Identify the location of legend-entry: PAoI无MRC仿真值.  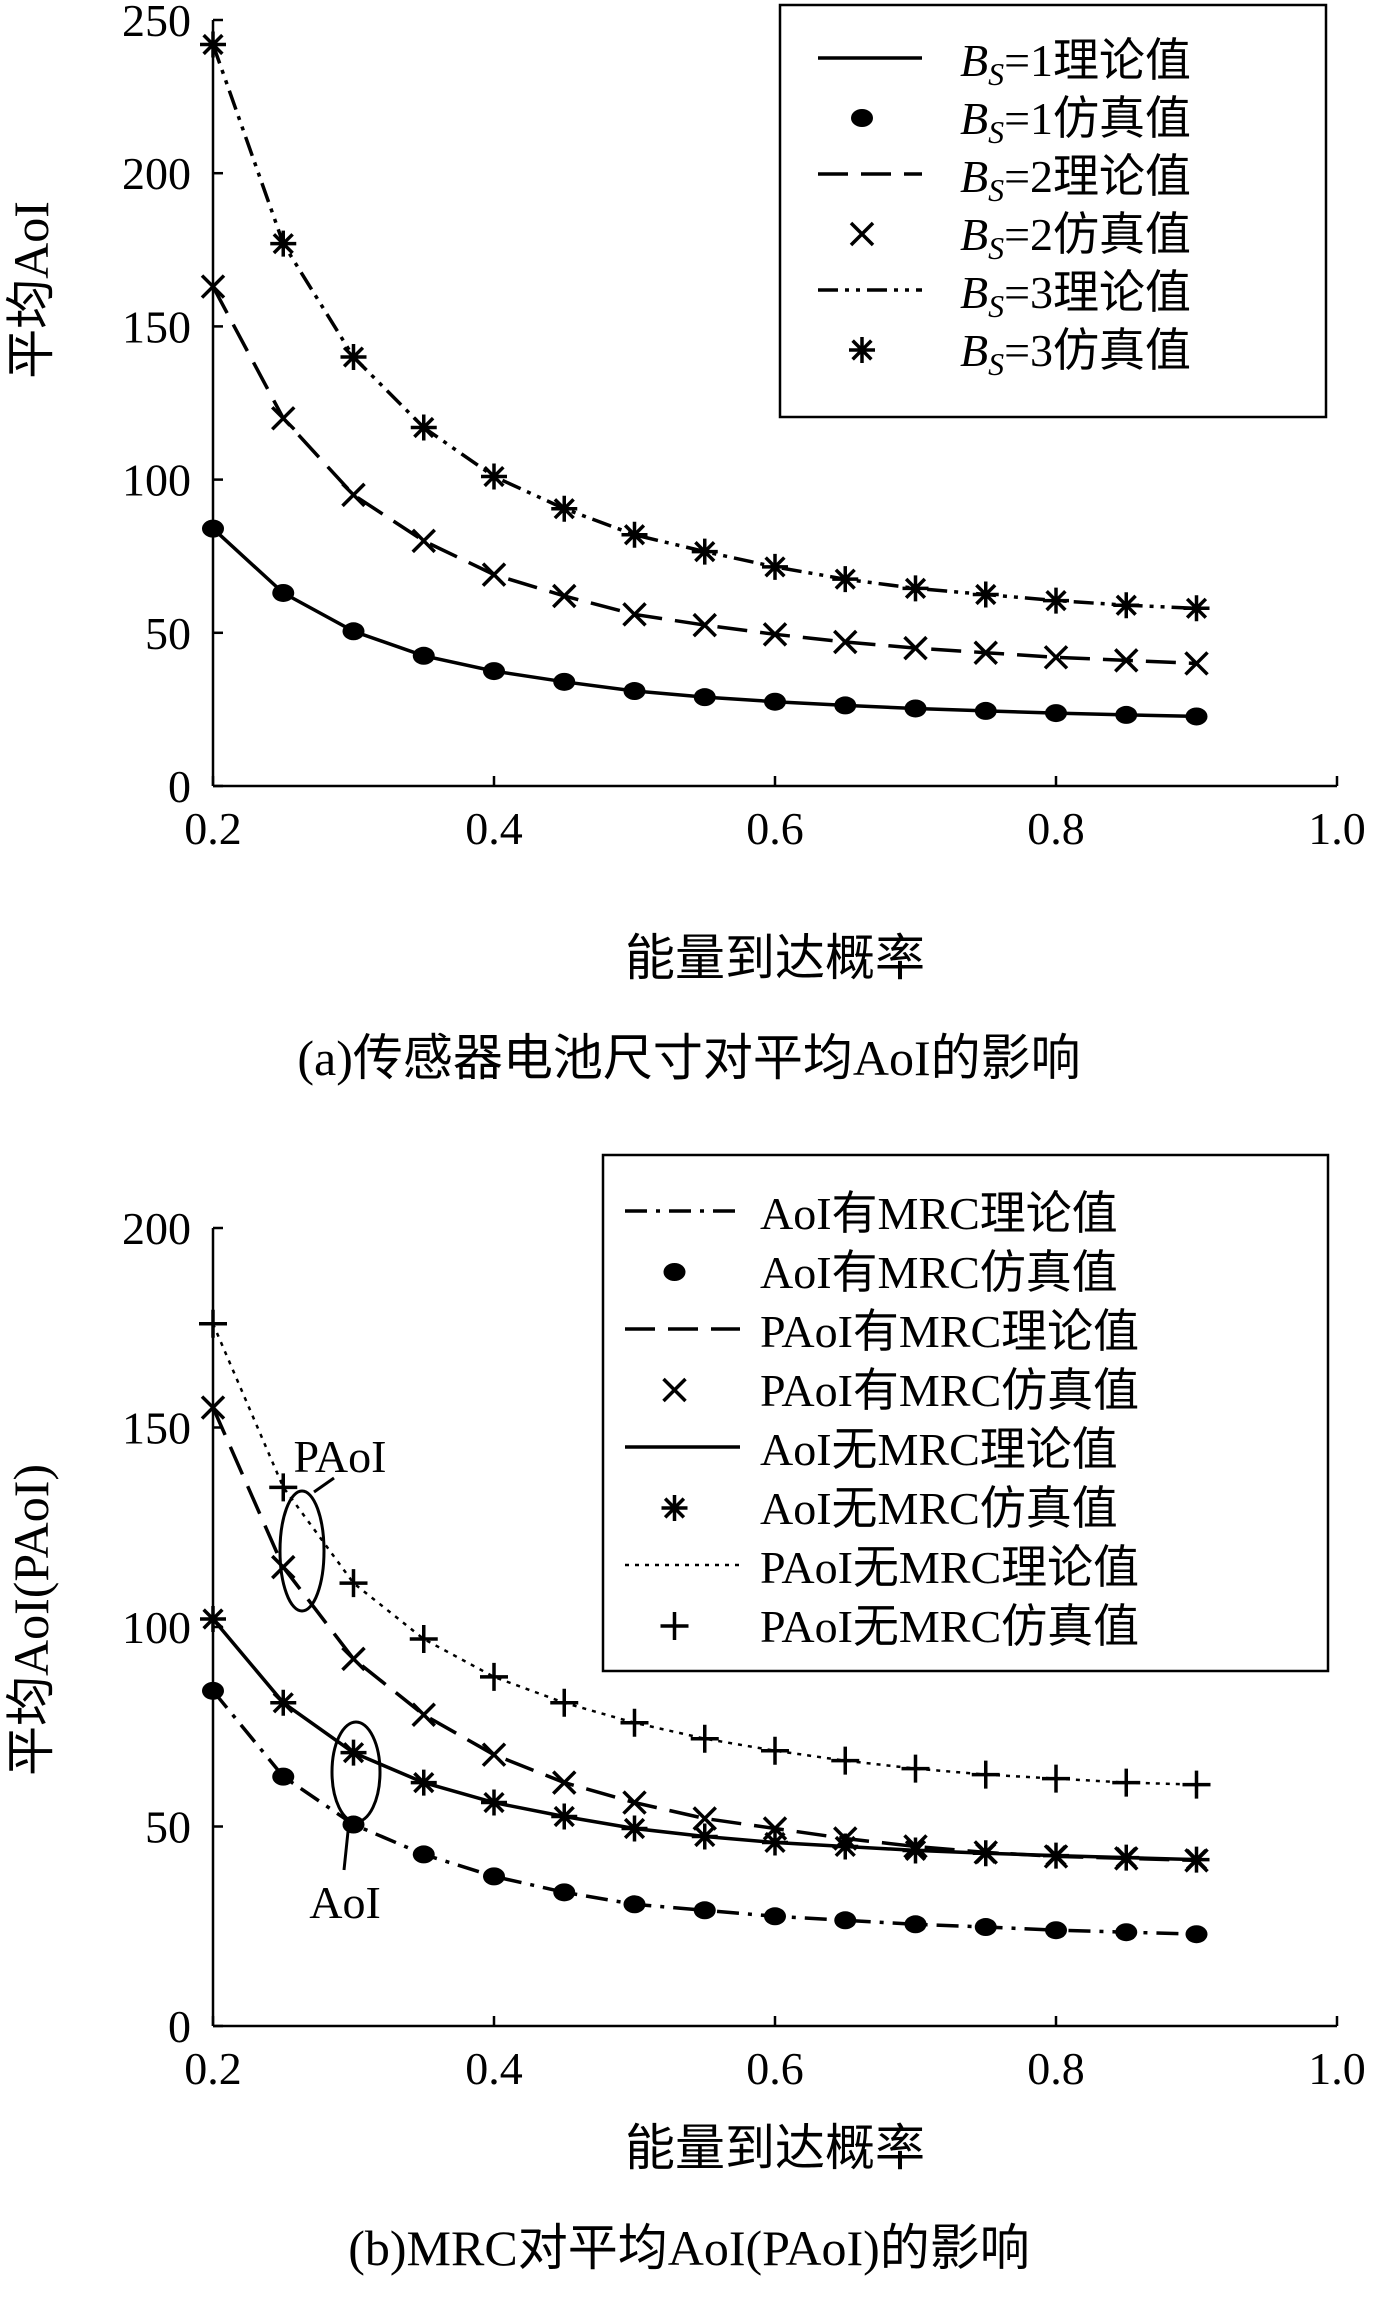
(899, 1626).